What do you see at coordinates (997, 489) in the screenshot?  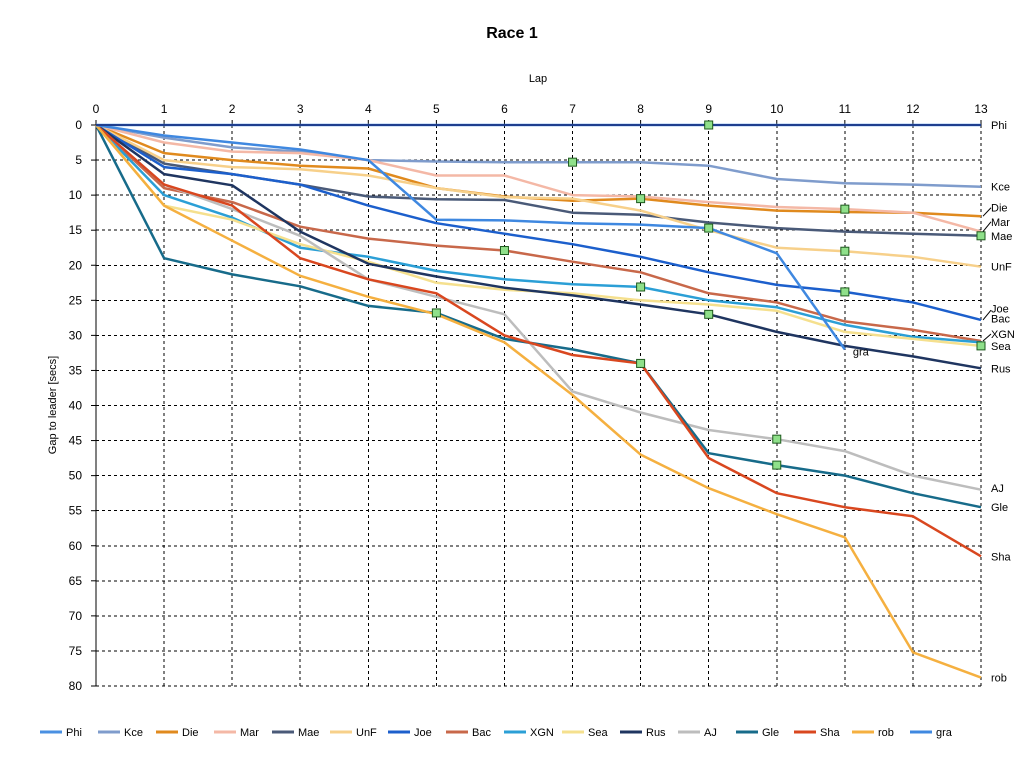 I see `end-label-aj: AJ` at bounding box center [997, 489].